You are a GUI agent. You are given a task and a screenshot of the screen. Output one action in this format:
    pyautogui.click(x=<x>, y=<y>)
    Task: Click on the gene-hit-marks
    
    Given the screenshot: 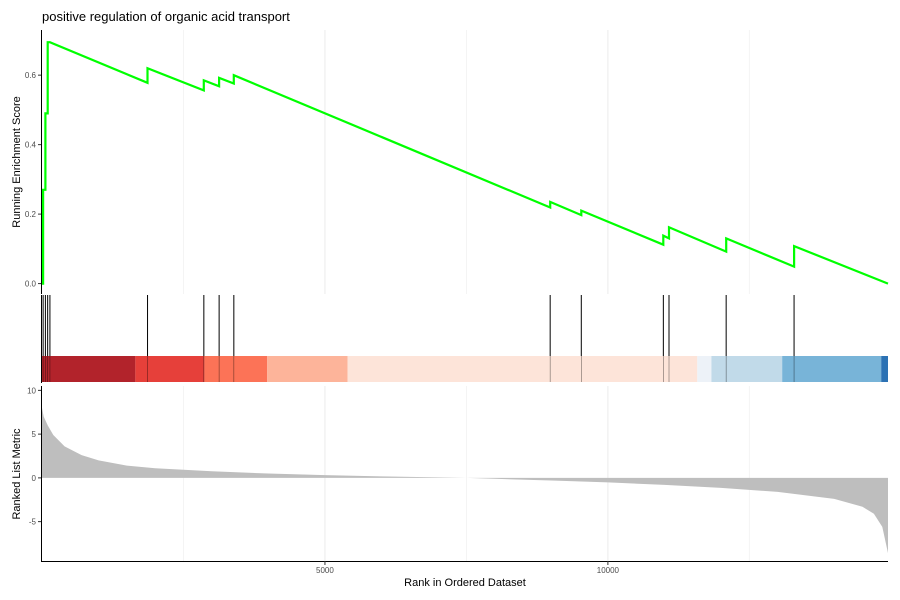 What is the action you would take?
    pyautogui.click(x=418, y=325)
    